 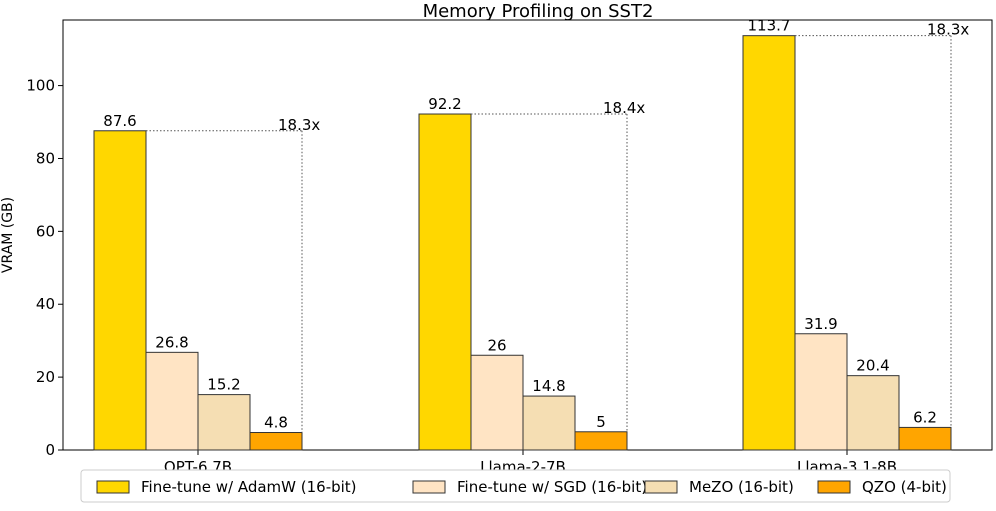 I want to click on bar-value-label: 15.2, so click(x=223, y=385).